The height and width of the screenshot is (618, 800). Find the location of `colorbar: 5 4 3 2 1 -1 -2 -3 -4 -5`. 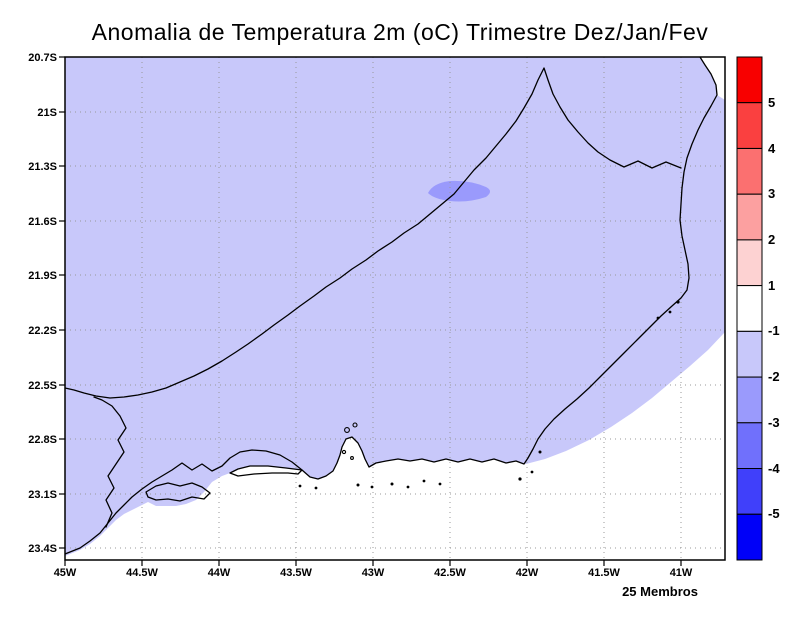

colorbar: 5 4 3 2 1 -1 -2 -3 -4 -5 is located at coordinates (758, 308).